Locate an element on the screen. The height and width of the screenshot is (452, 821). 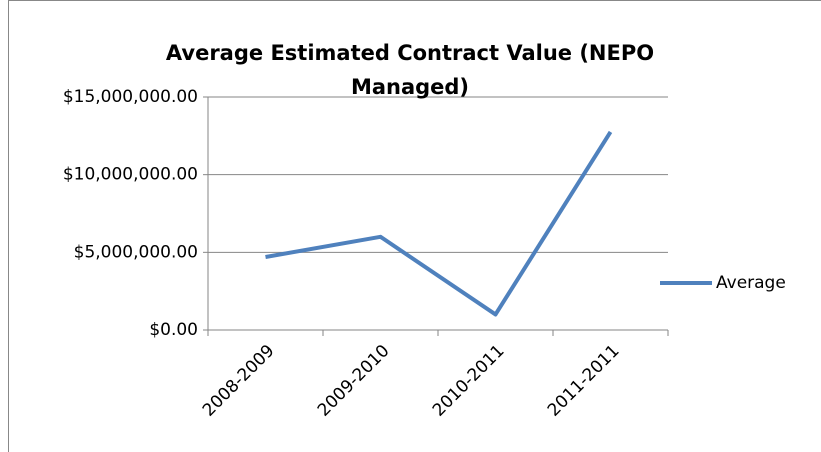
y-tick-label: $10,000,000.00 is located at coordinates (130, 175).